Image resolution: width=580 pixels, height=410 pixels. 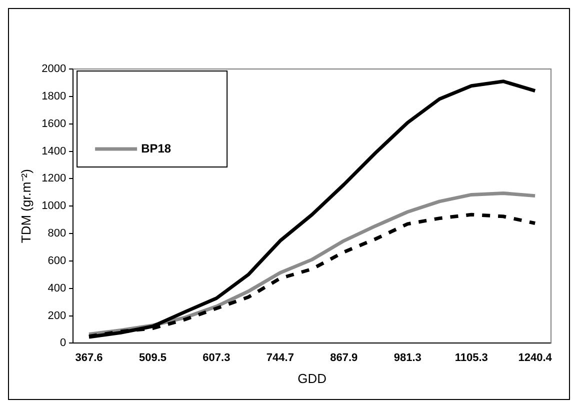 I want to click on x-tick-label: 744.7, so click(x=280, y=358).